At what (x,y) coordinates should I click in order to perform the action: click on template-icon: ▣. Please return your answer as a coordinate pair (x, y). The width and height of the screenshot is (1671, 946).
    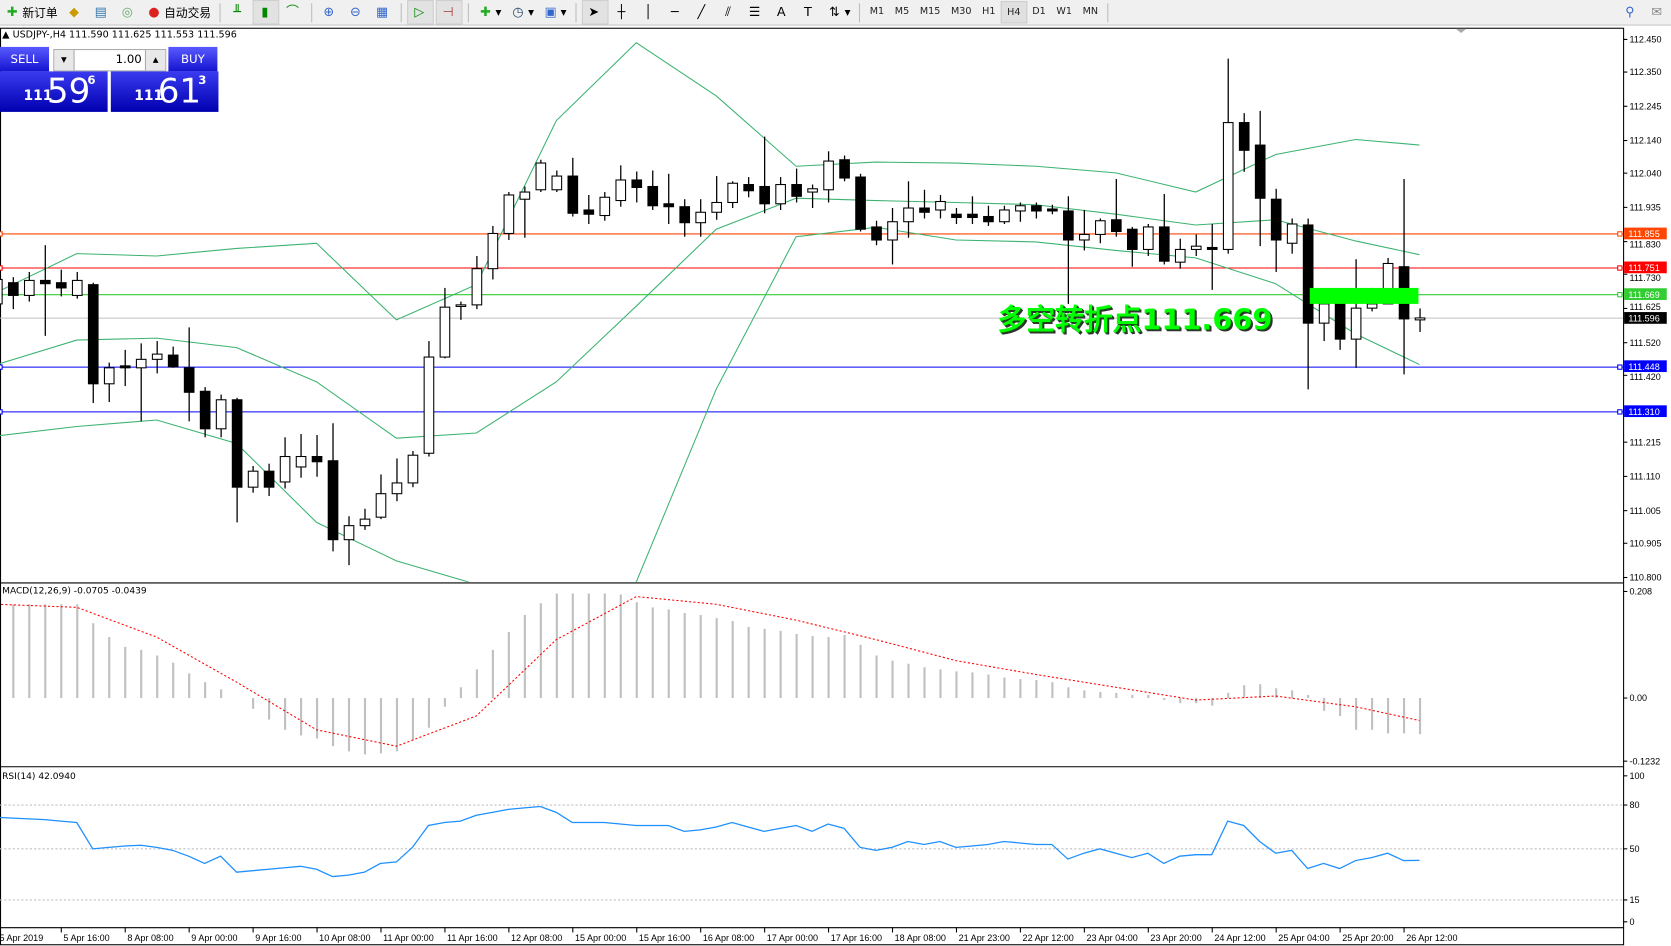
    Looking at the image, I should click on (550, 12).